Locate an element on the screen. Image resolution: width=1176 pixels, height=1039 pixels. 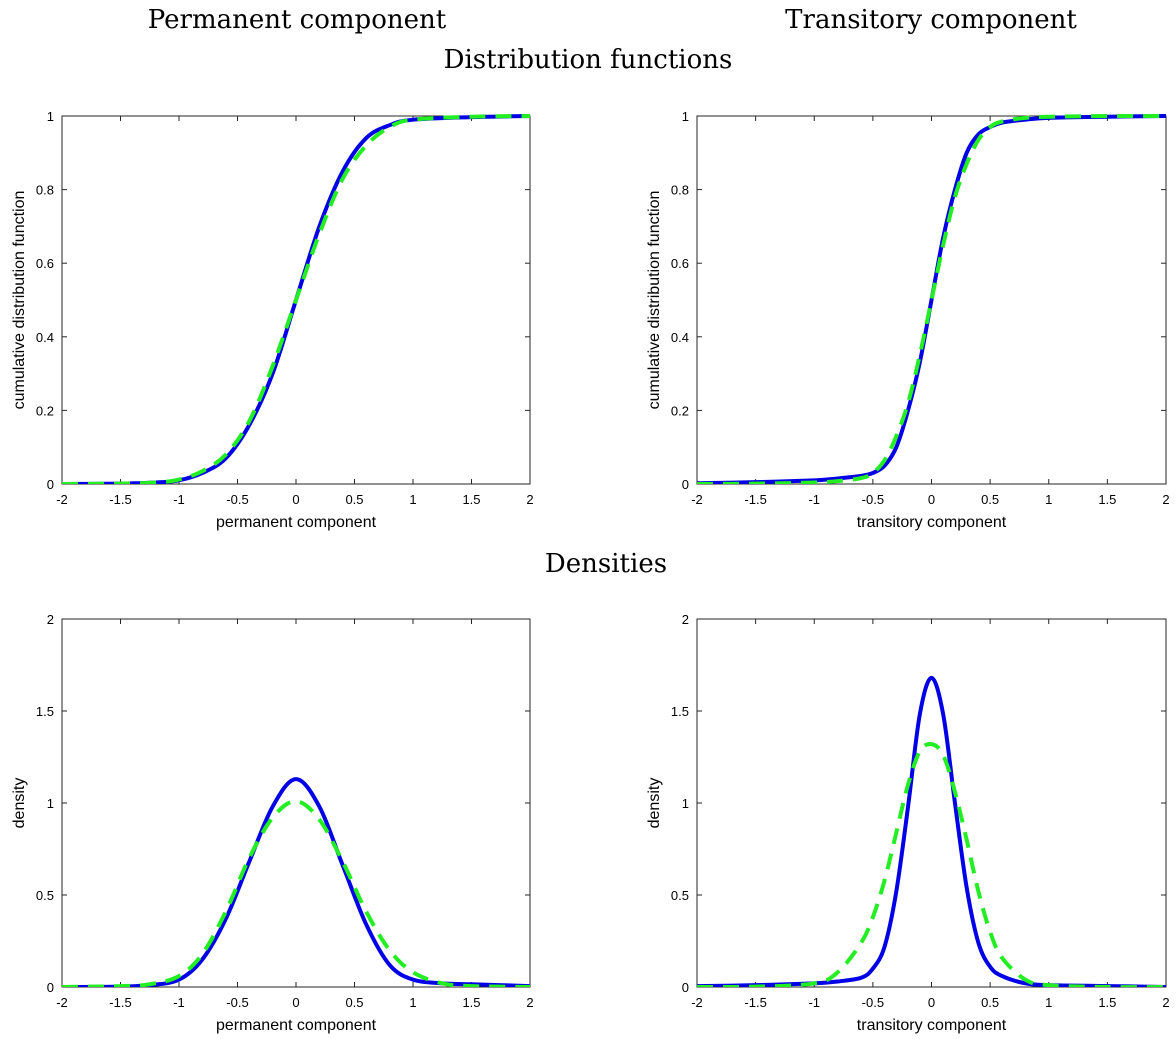
column-title-permanent: Permanent component is located at coordinates (297, 20).